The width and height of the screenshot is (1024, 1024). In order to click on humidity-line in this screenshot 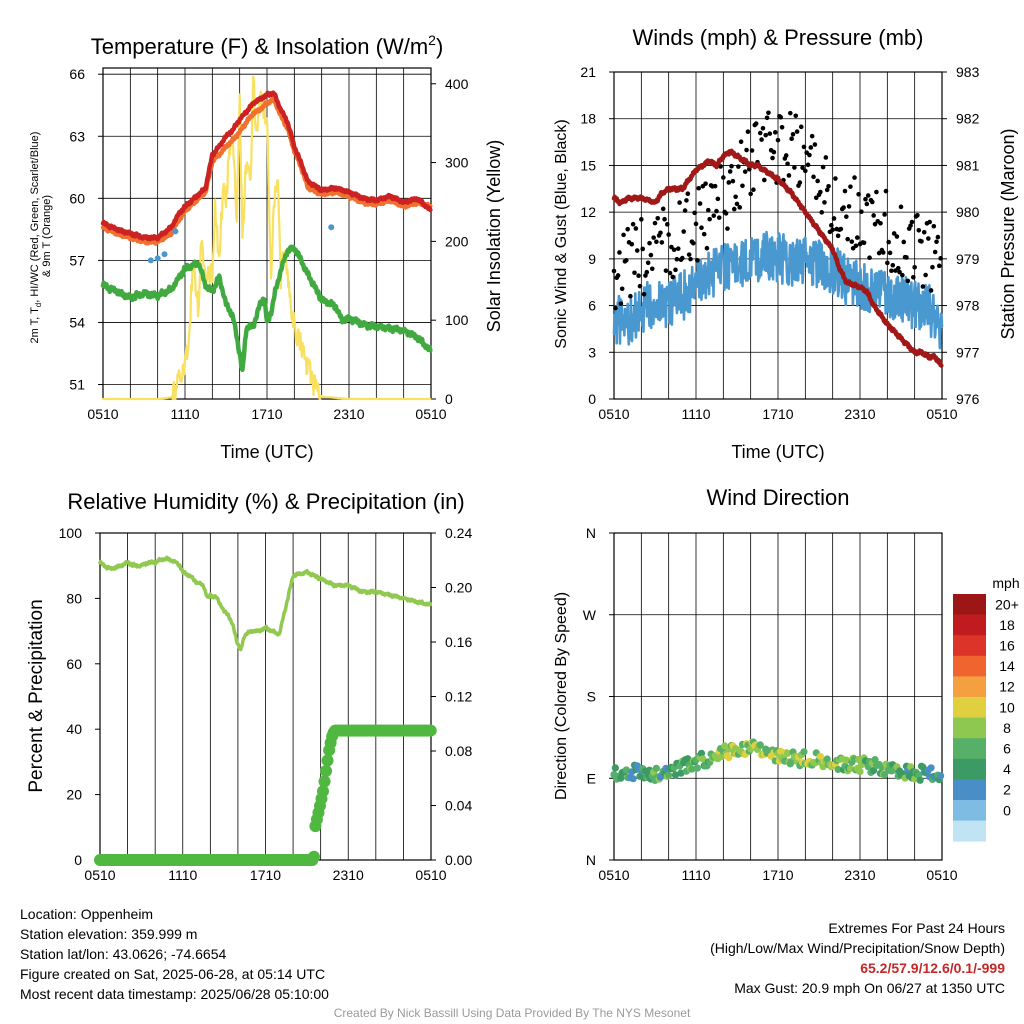, I will do `click(265, 603)`.